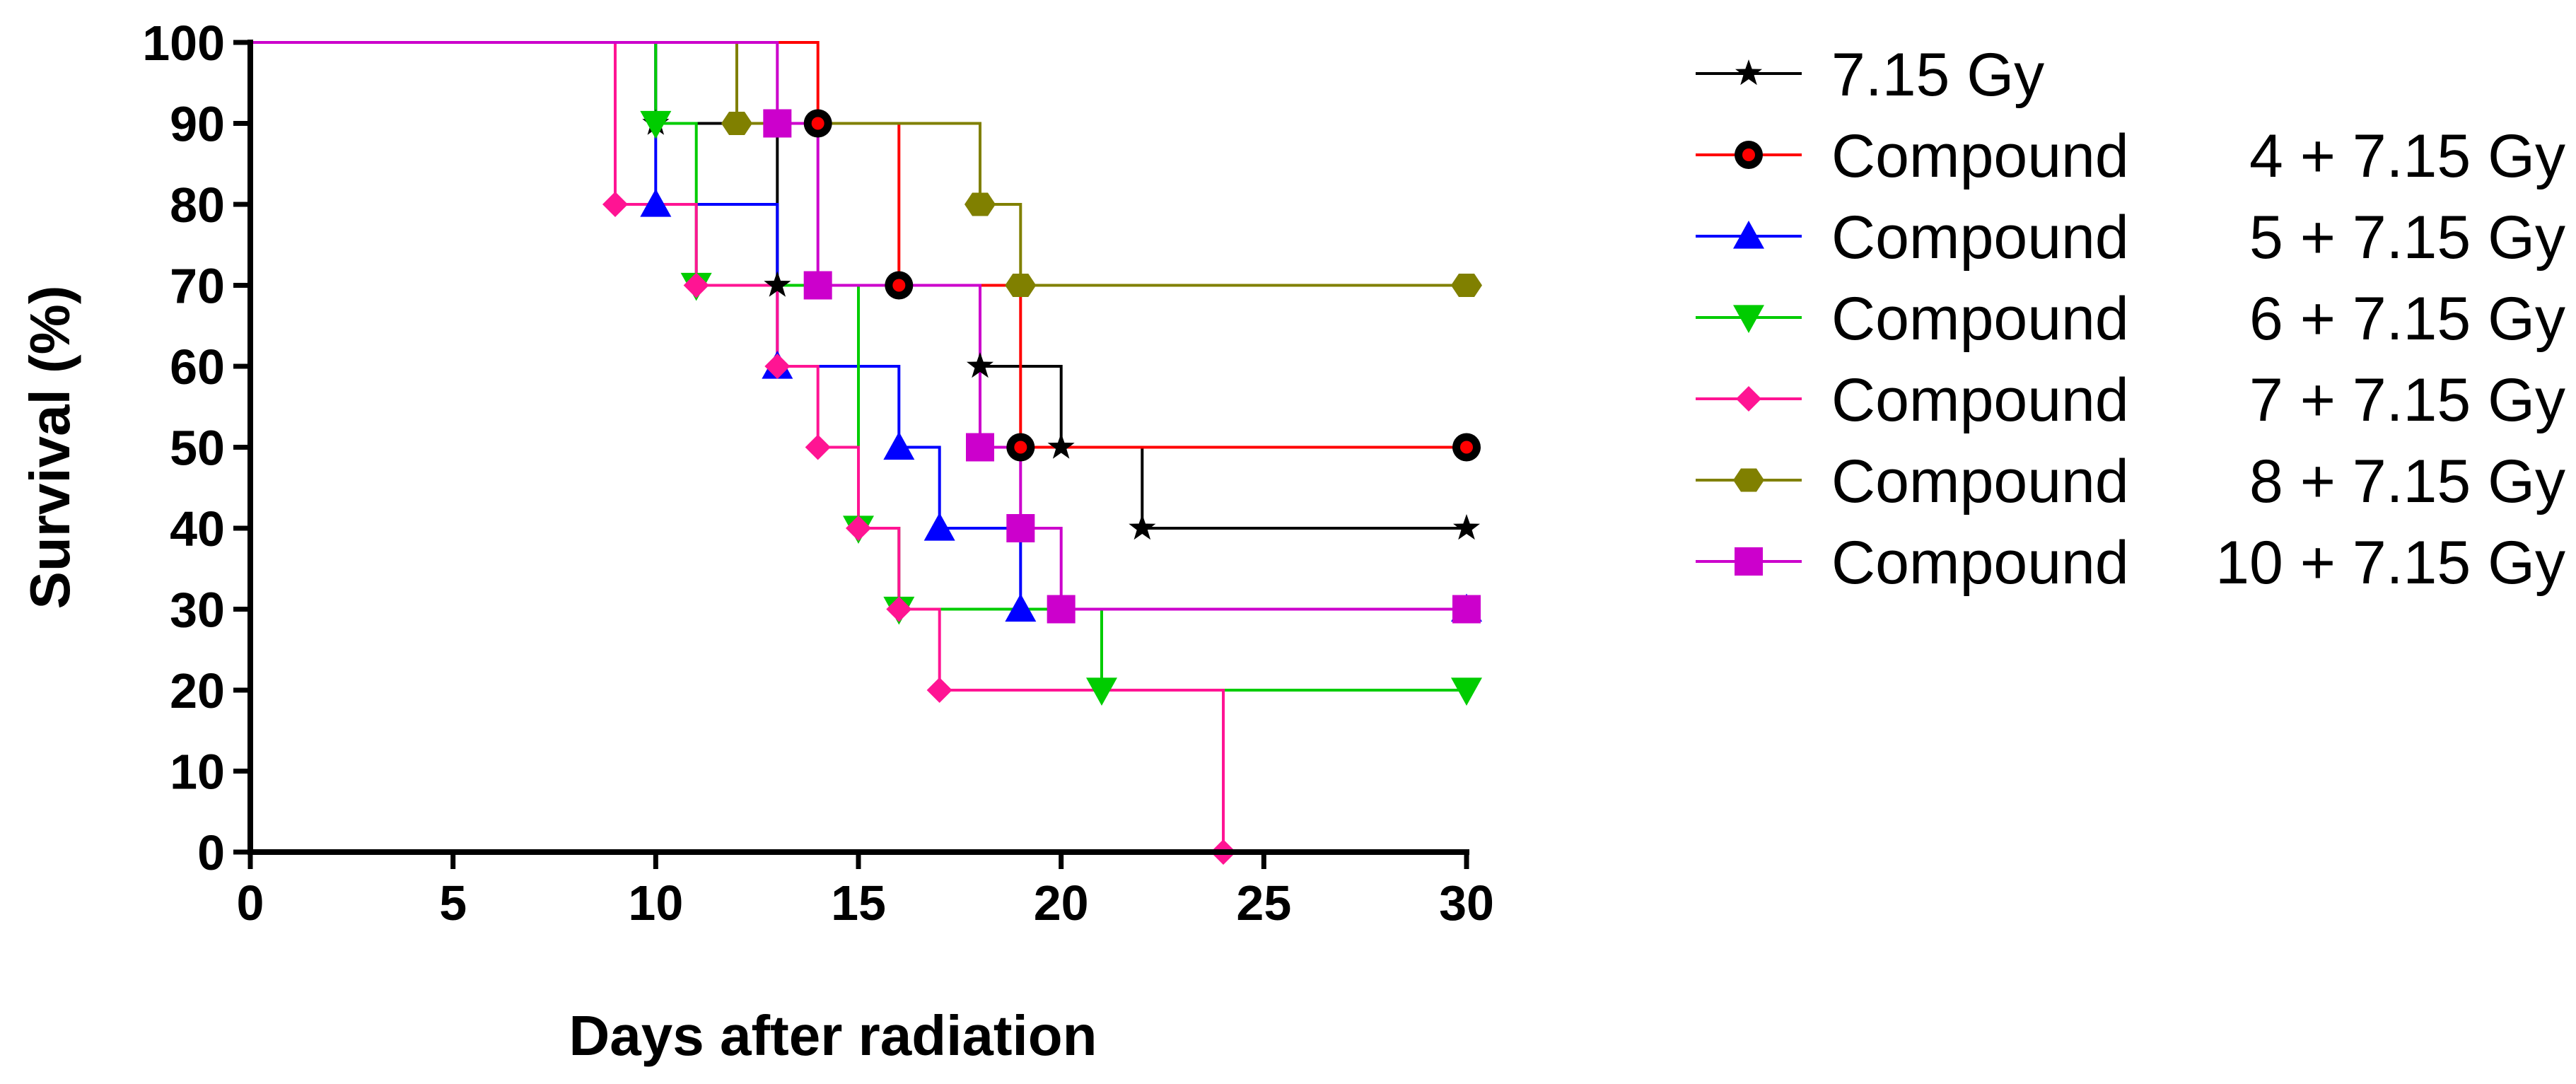 This screenshot has width=2576, height=1084. What do you see at coordinates (198, 610) in the screenshot?
I see `y-tick-label: 30` at bounding box center [198, 610].